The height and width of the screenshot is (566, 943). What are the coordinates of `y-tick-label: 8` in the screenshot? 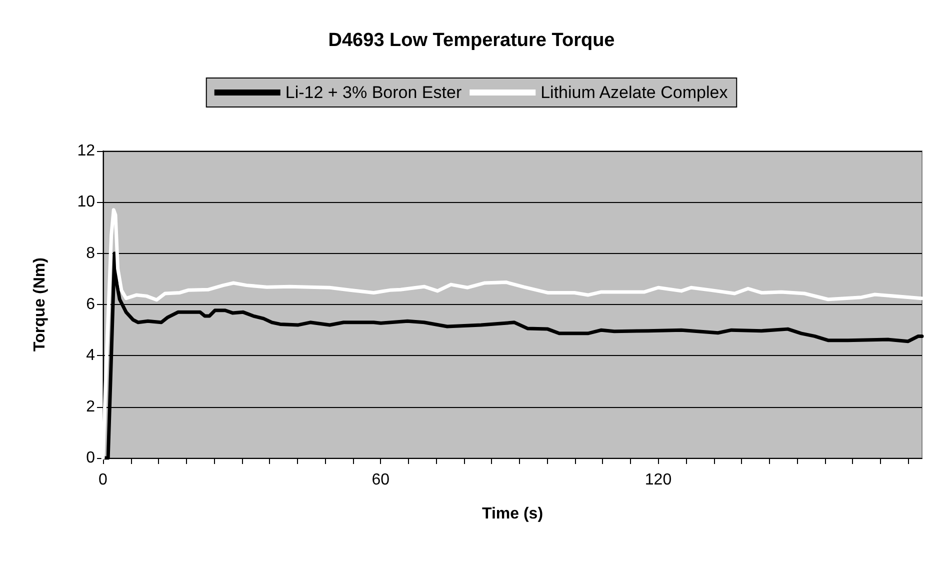 It's located at (91, 253).